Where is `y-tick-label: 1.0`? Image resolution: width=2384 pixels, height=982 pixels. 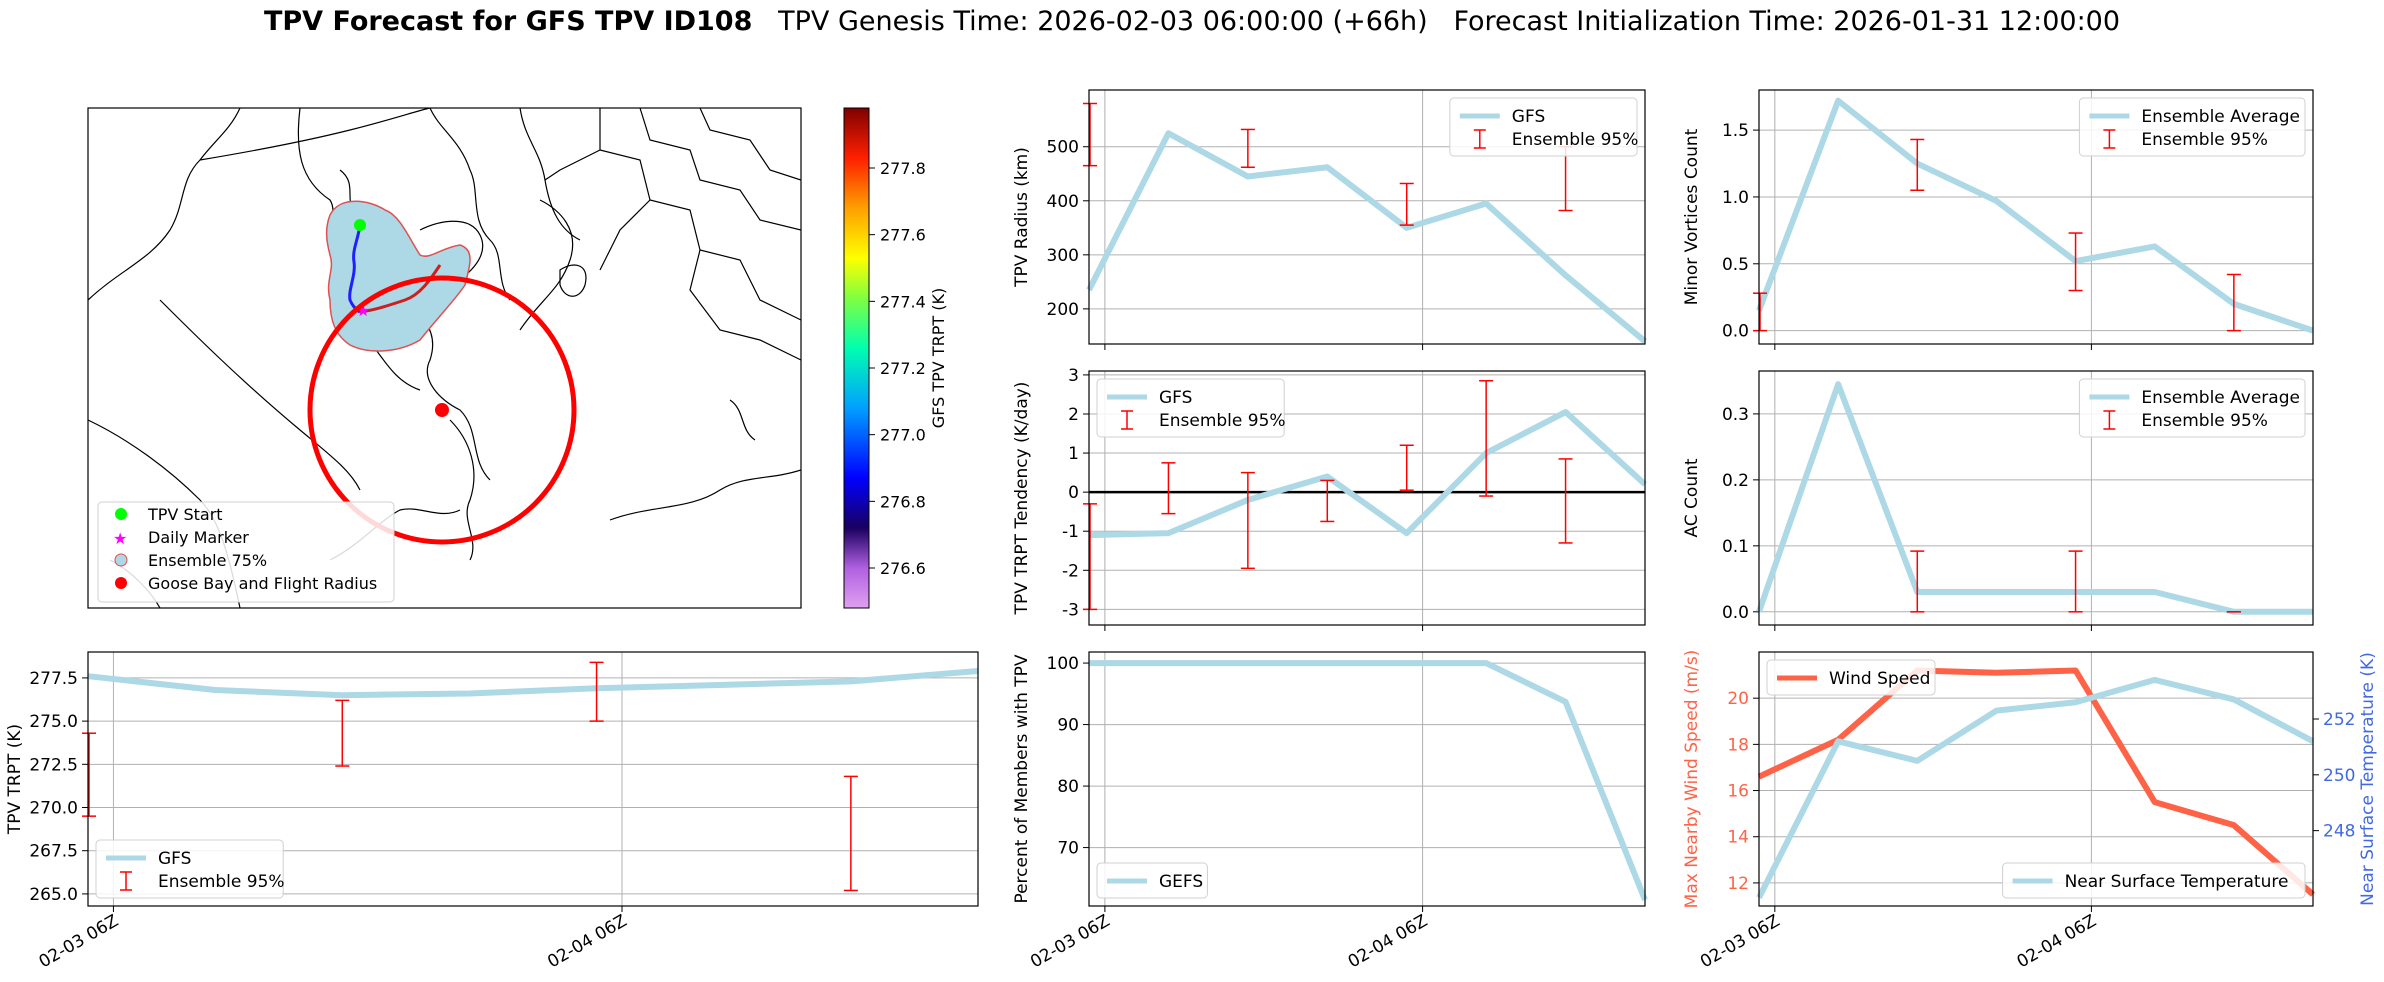
y-tick-label: 1.0 is located at coordinates (1735, 198).